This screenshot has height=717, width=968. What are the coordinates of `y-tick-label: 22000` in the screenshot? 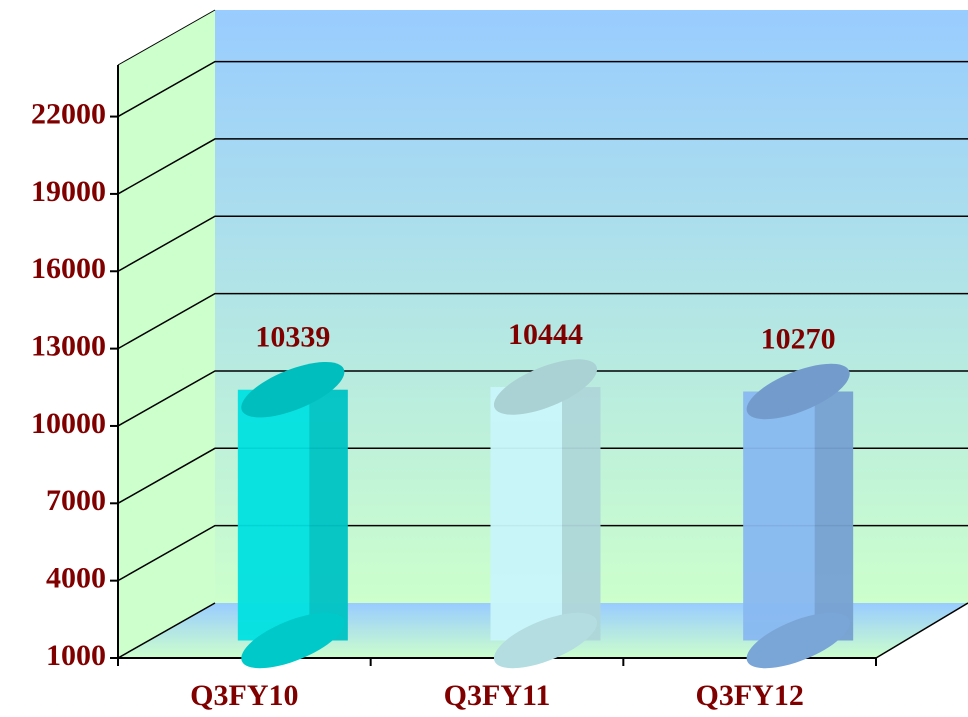 It's located at (68, 113).